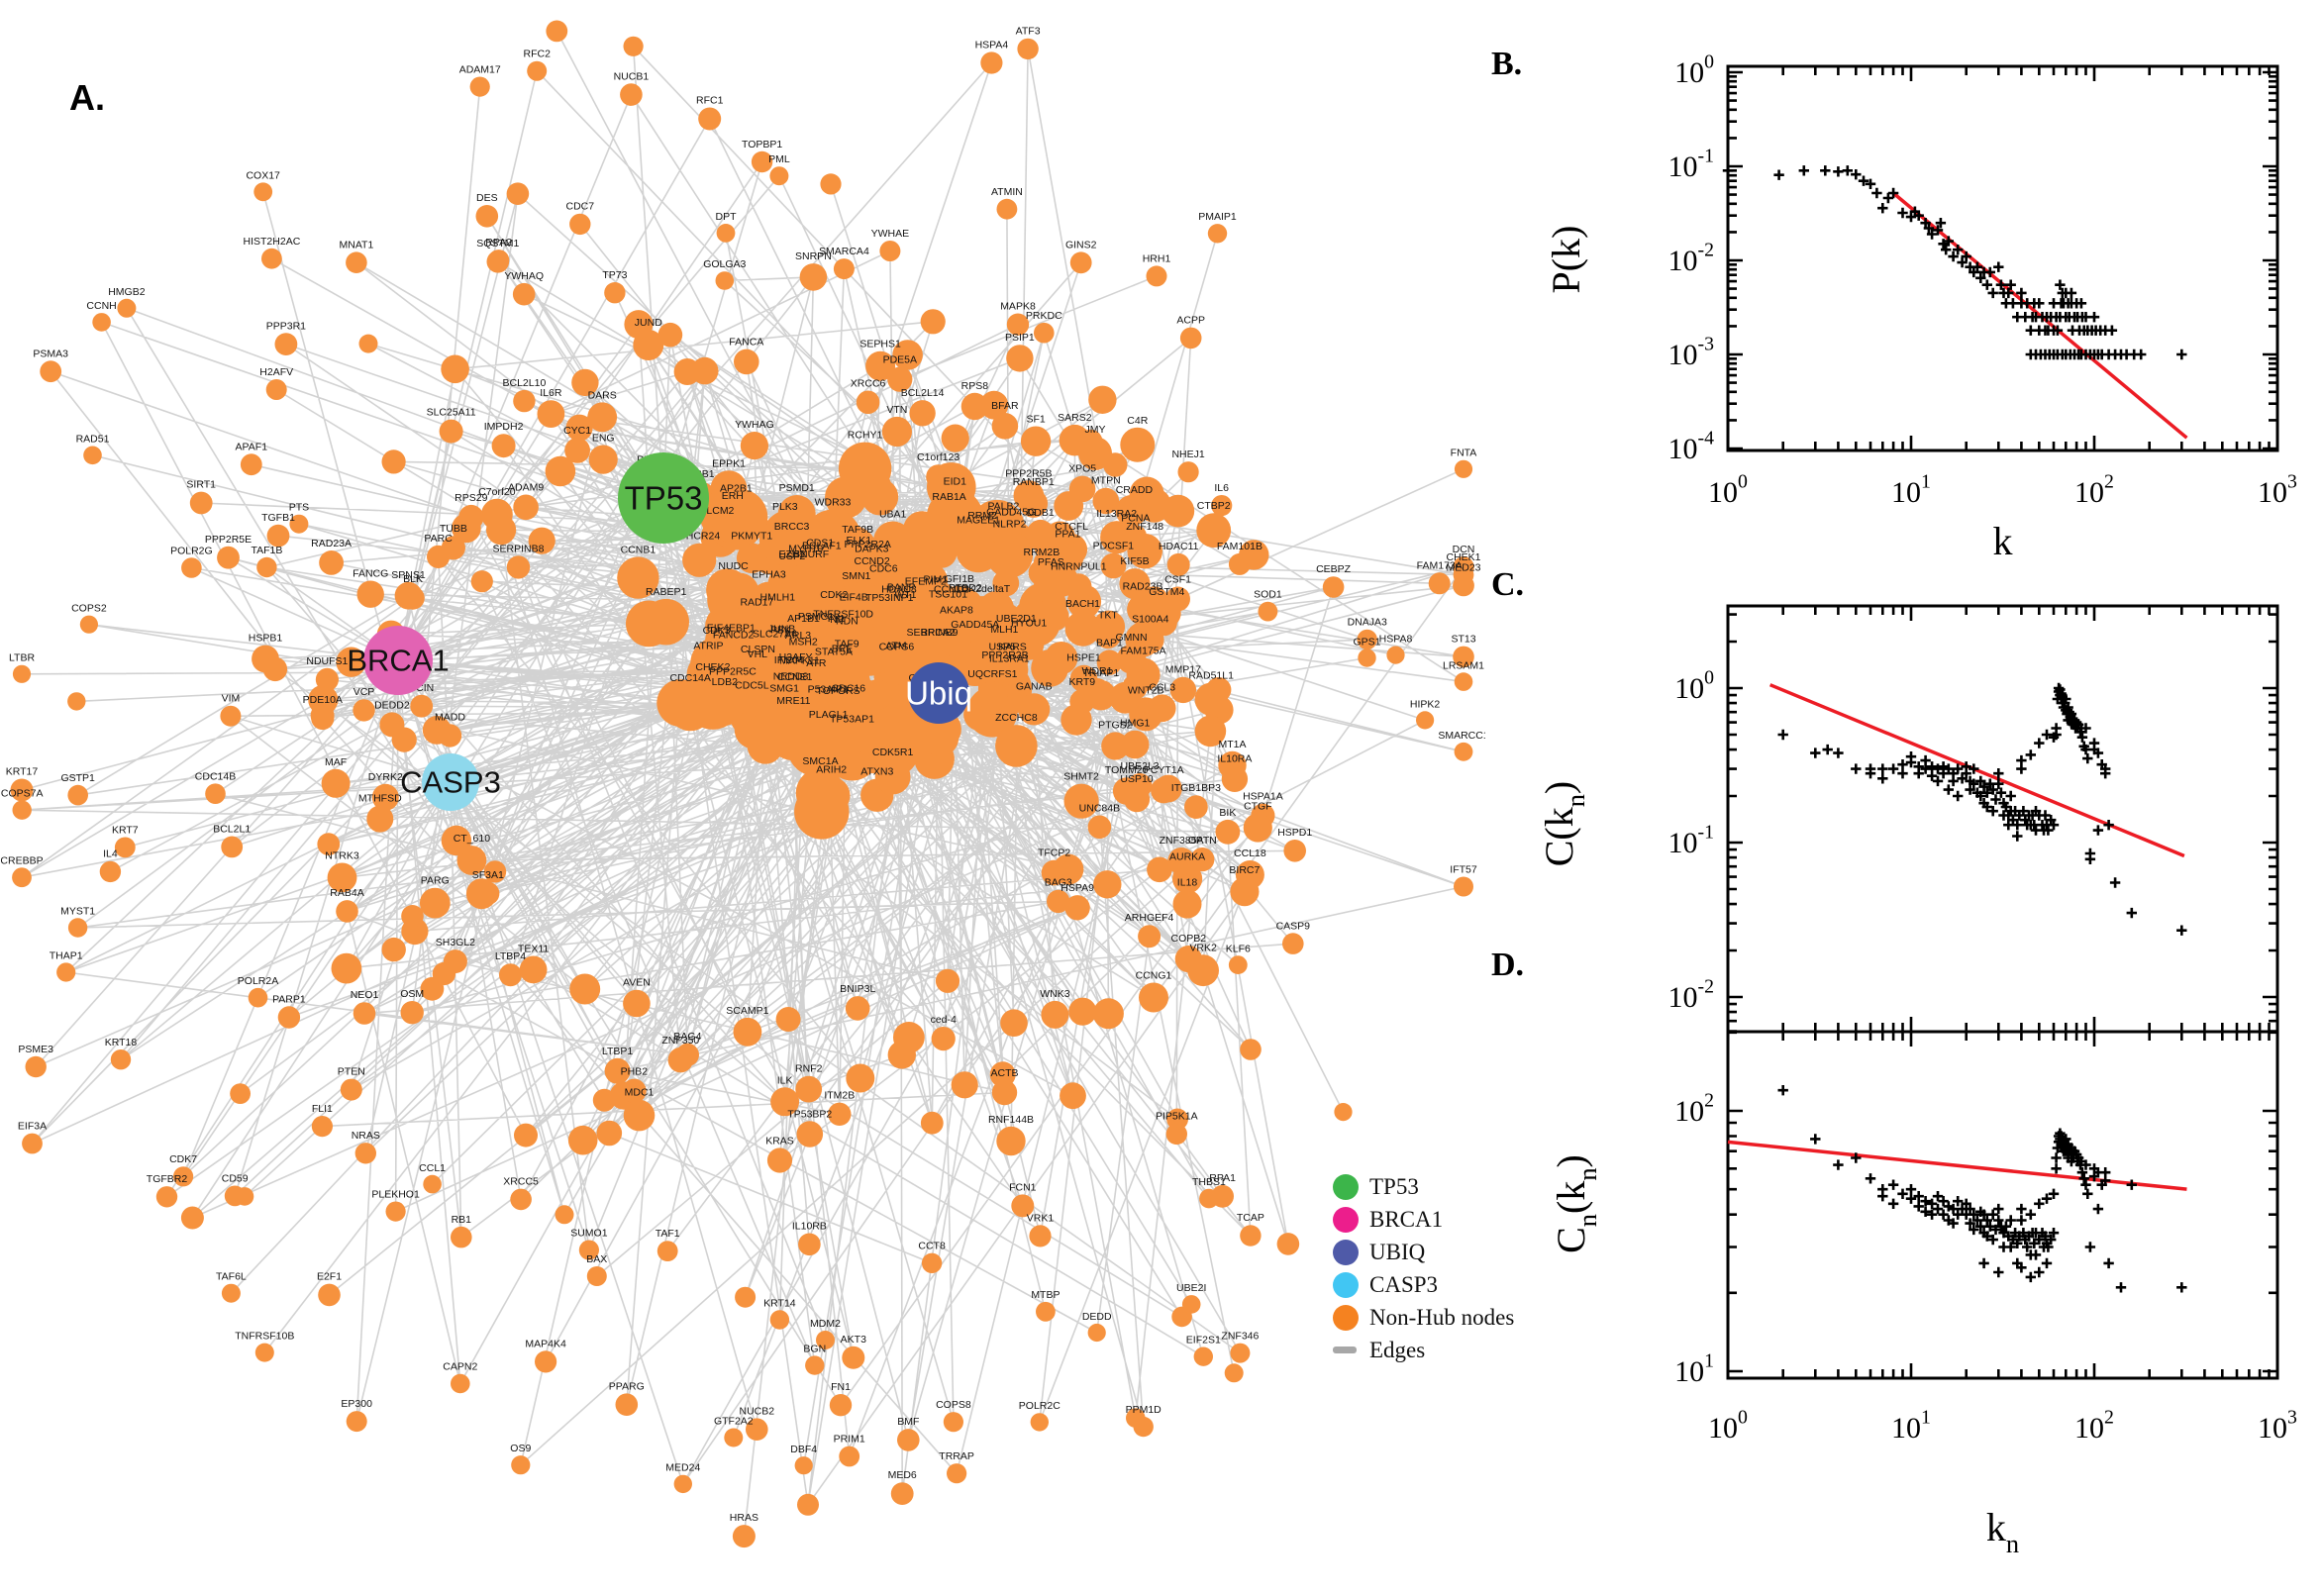  Describe the element at coordinates (838, 691) in the screenshot. I see `gene-label: TOPORS` at that location.